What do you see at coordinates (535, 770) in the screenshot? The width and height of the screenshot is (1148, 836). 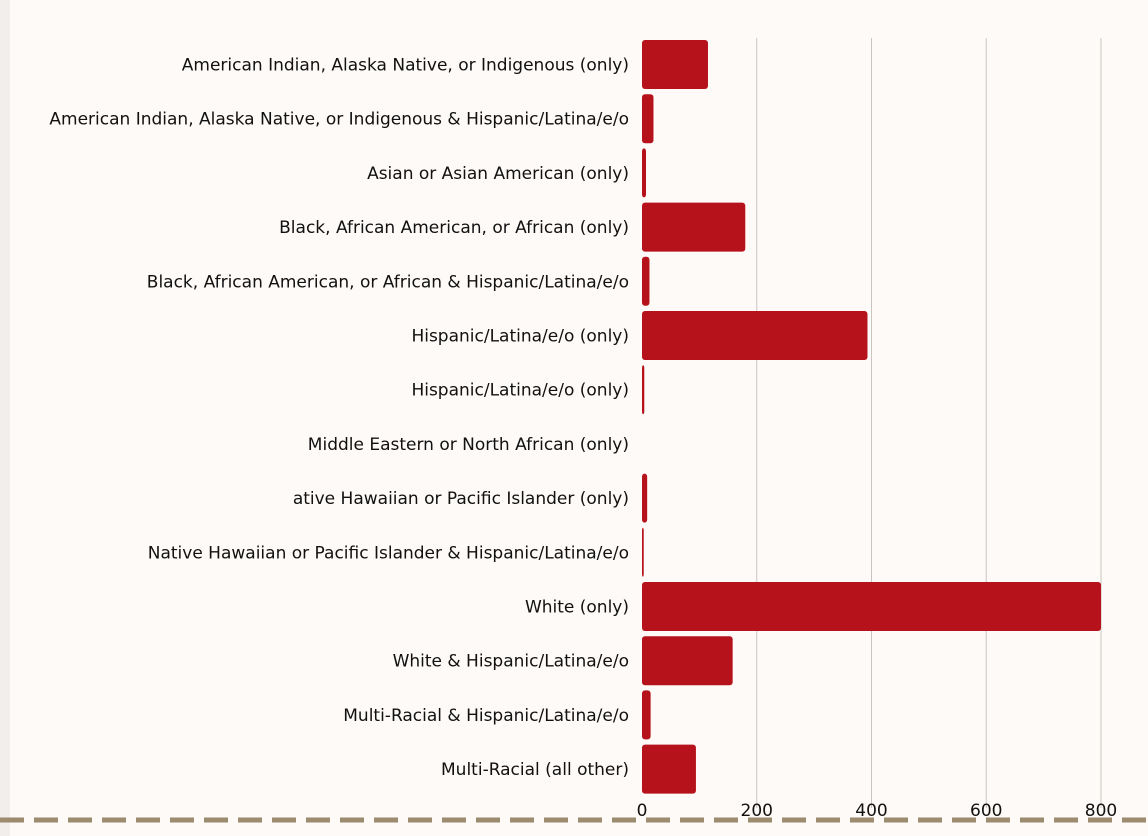 I see `category-label-13: Multi-Racial (all other)` at bounding box center [535, 770].